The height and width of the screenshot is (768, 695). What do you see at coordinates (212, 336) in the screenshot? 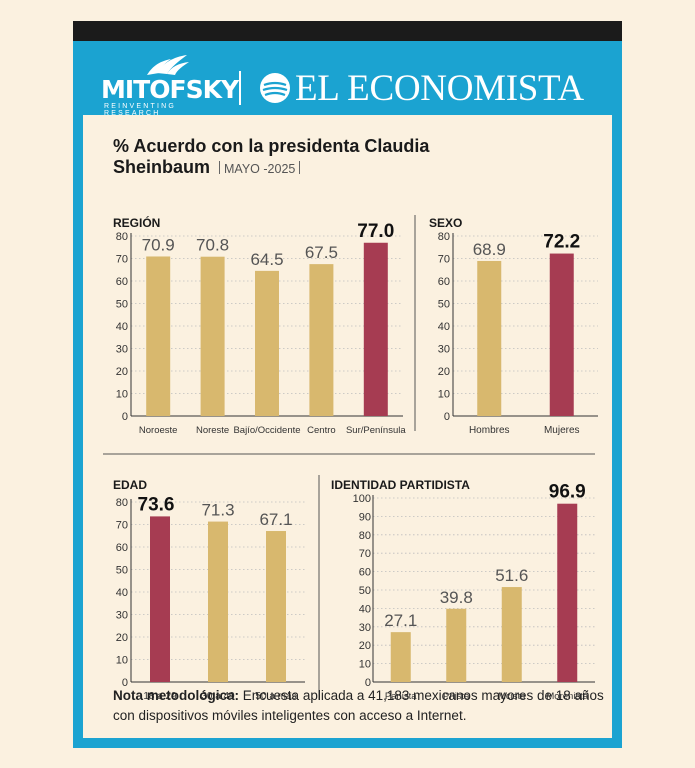
I see `bar-Noreste` at bounding box center [212, 336].